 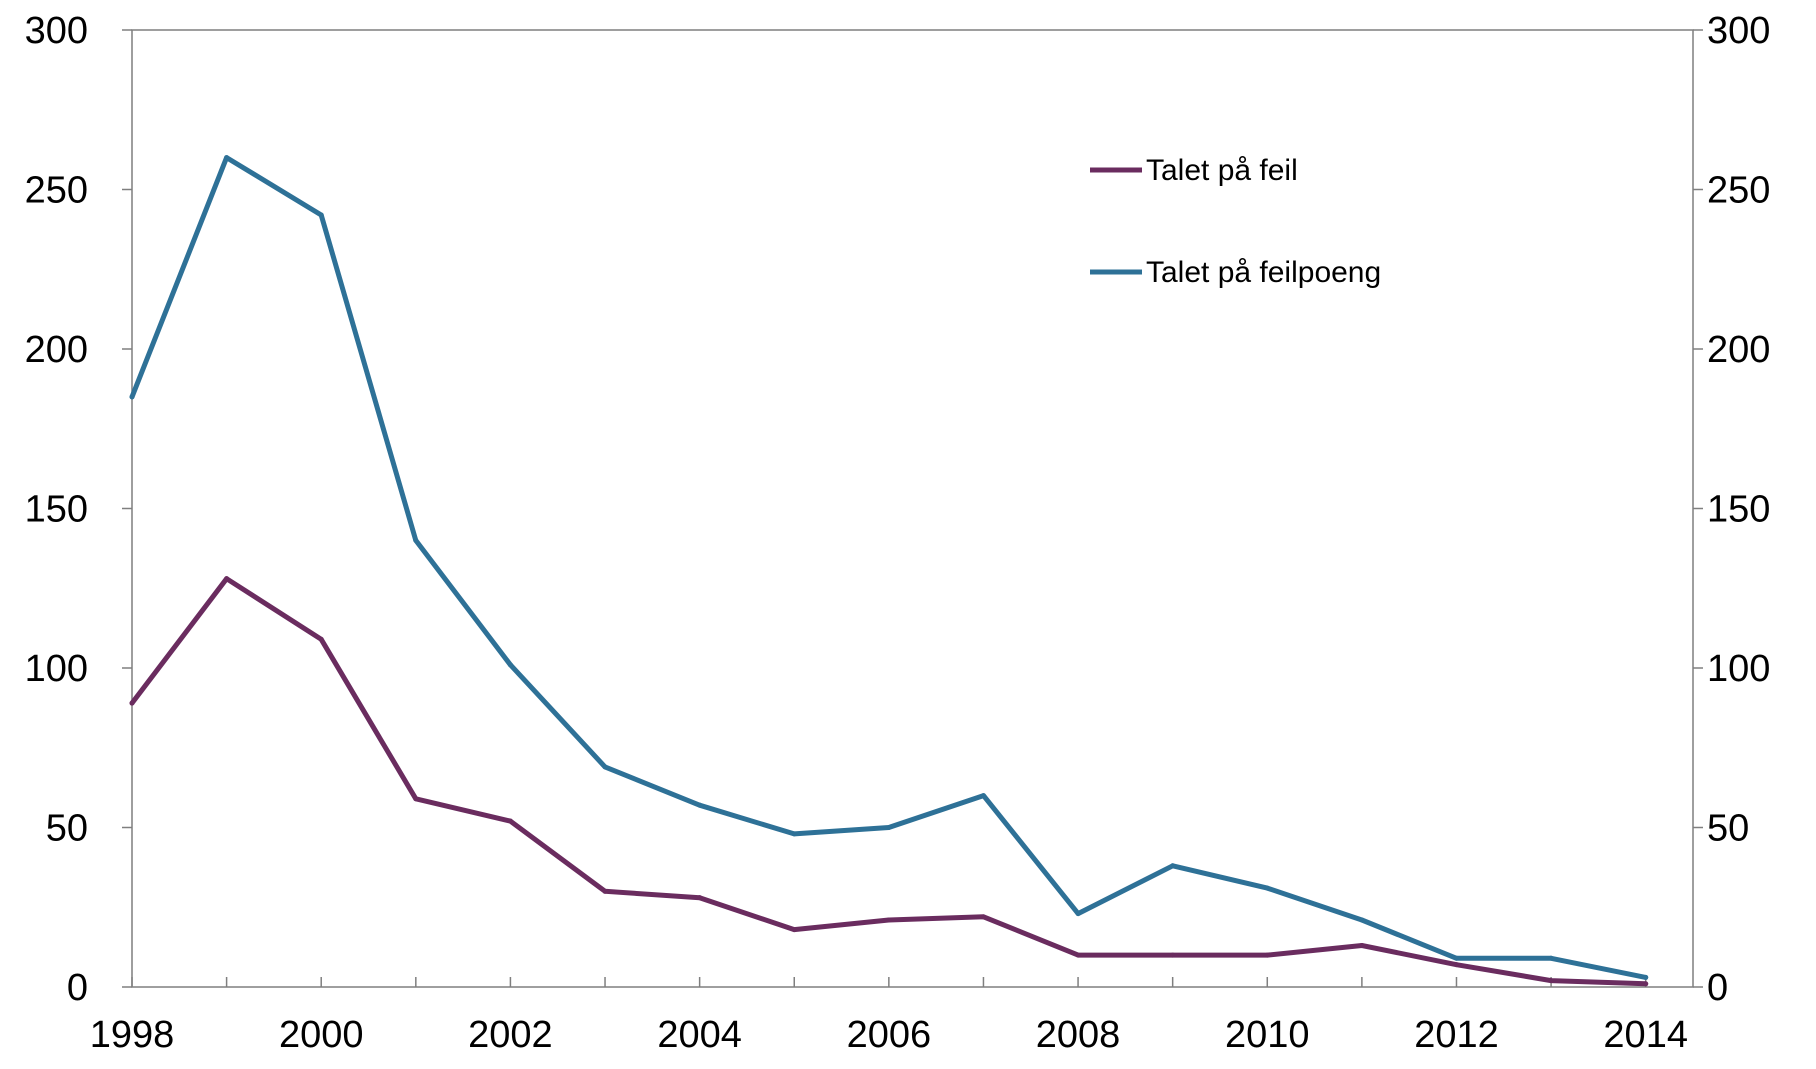 I want to click on y-tick-label-right: 200, so click(x=1738, y=350).